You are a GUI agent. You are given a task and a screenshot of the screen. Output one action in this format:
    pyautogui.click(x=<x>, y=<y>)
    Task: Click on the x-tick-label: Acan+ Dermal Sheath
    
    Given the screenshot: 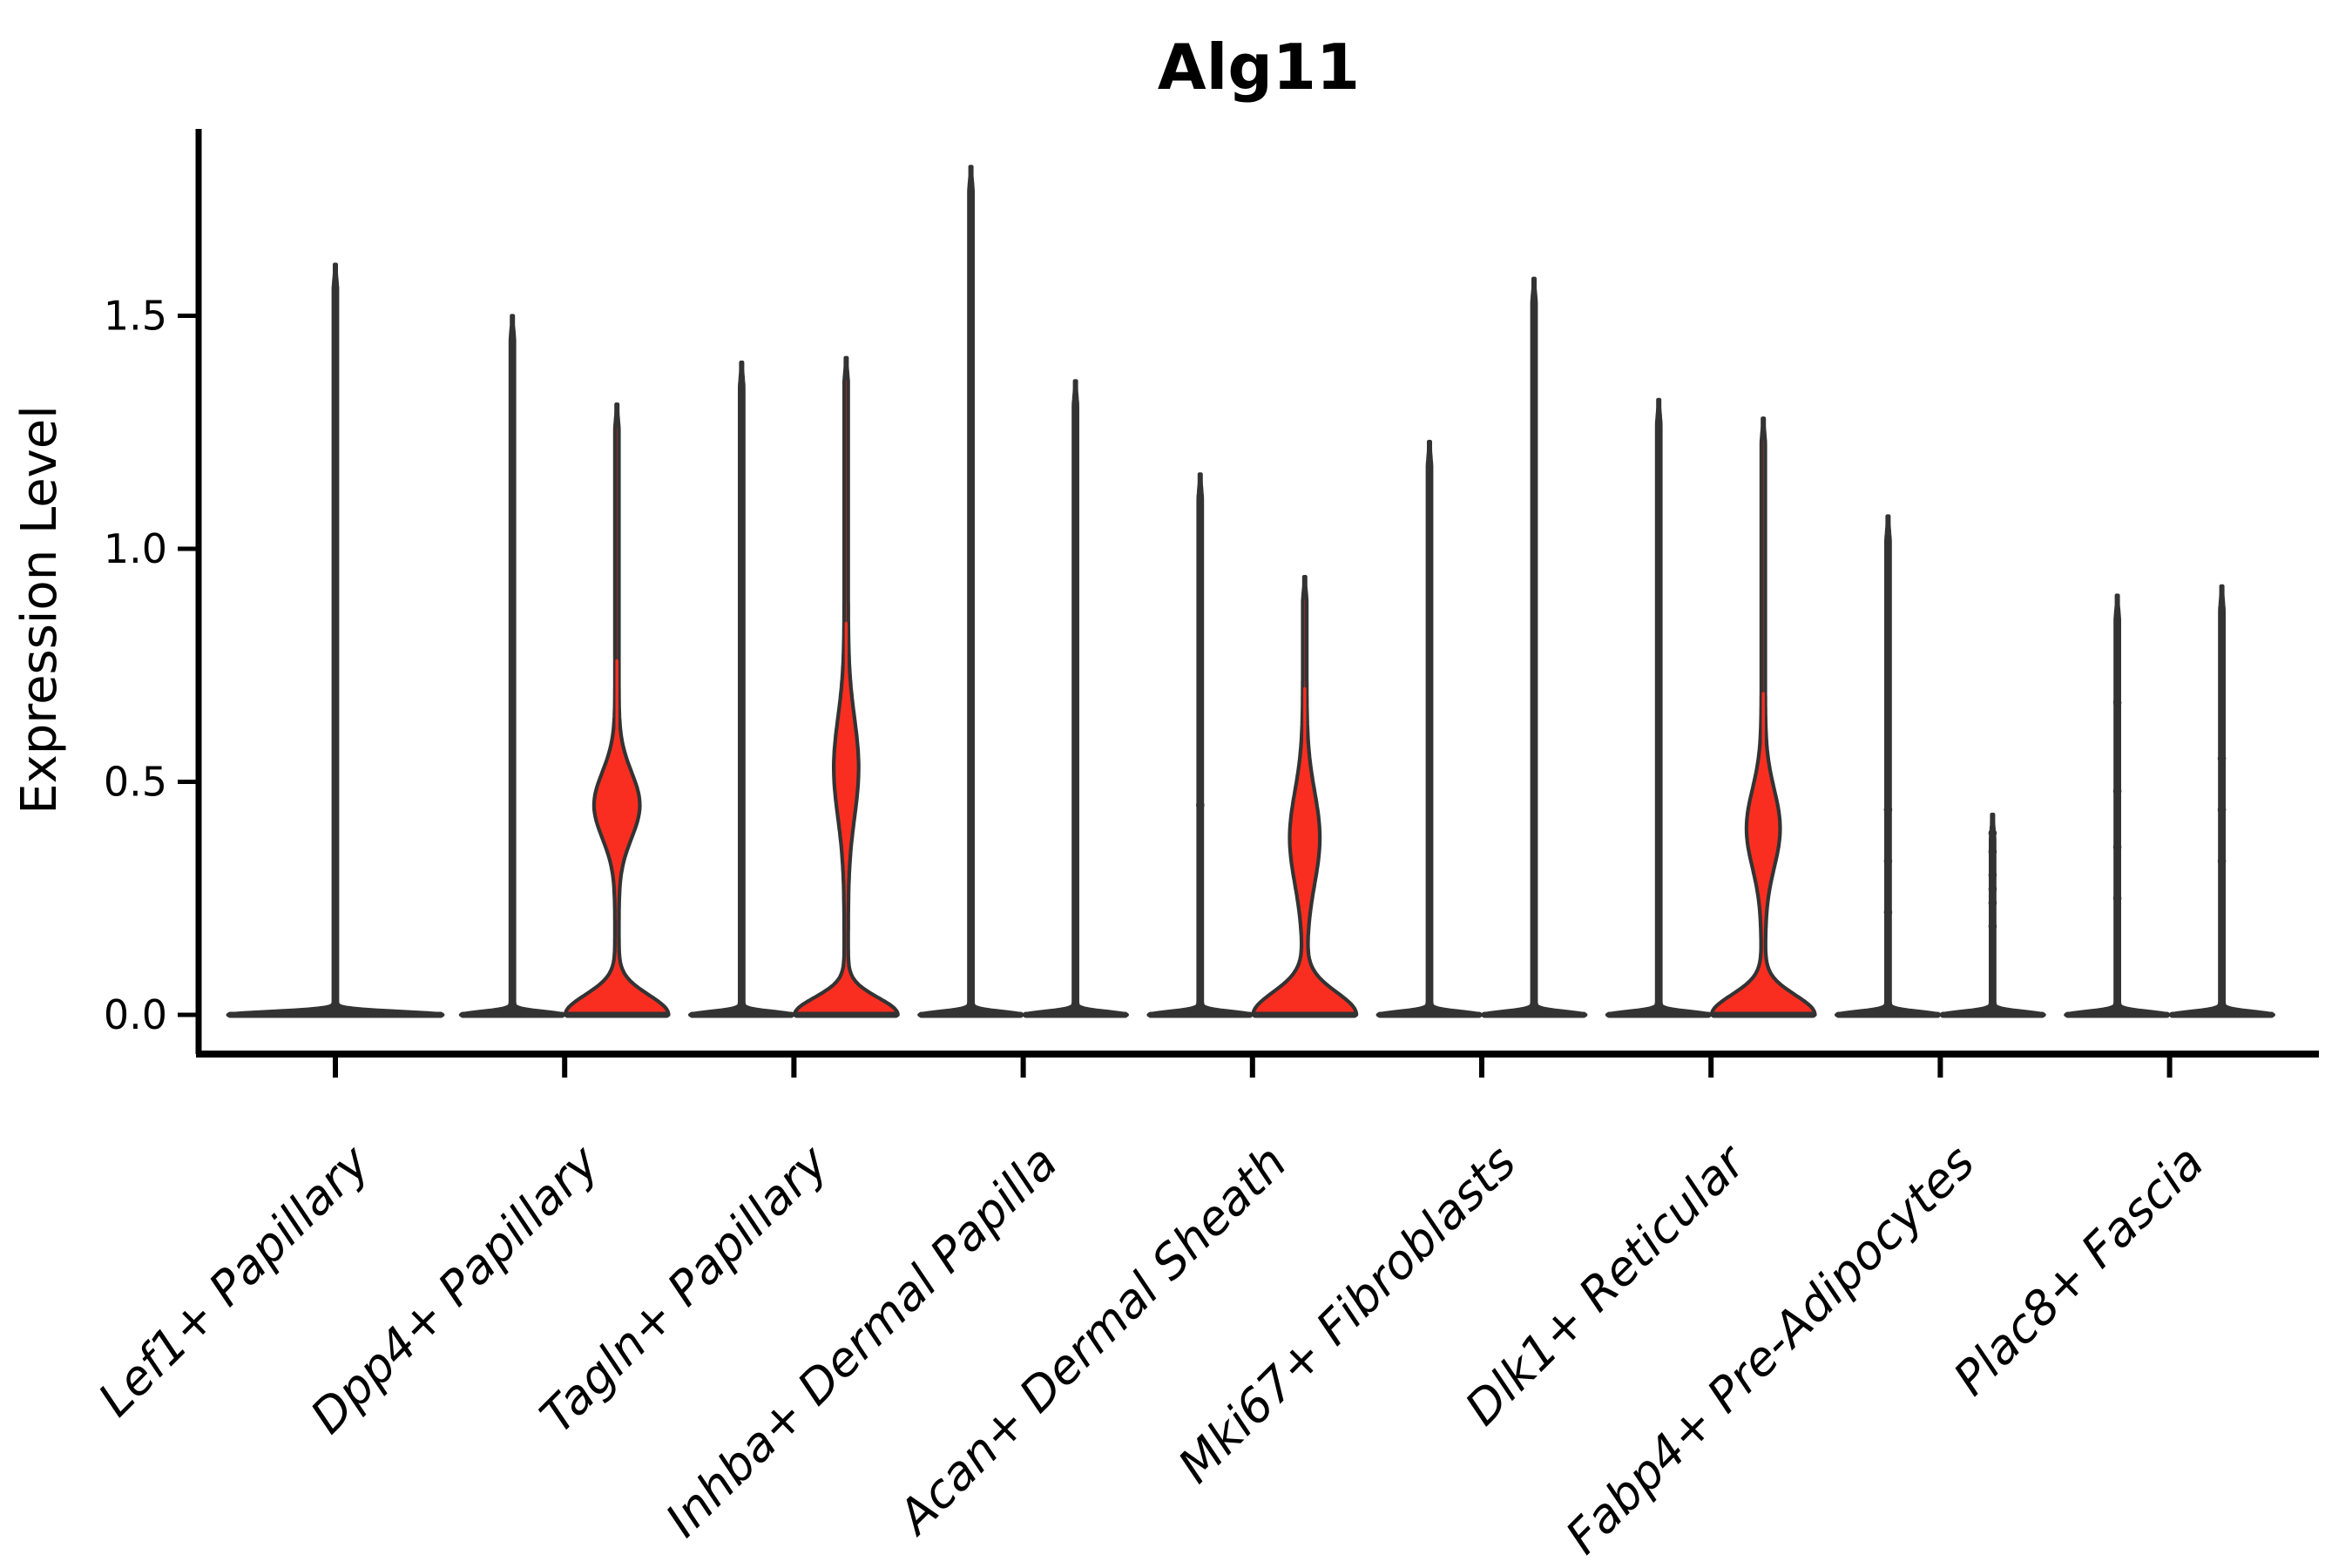 What is the action you would take?
    pyautogui.click(x=1091, y=1340)
    